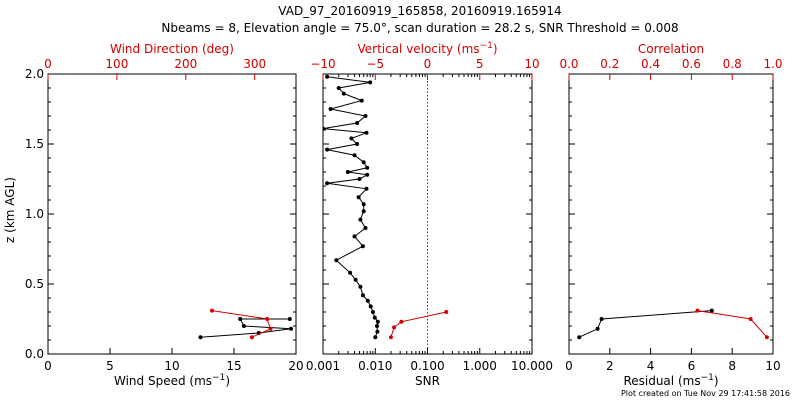 This screenshot has height=400, width=800. Describe the element at coordinates (185, 64) in the screenshot. I see `x-top-tick-label: 200` at that location.